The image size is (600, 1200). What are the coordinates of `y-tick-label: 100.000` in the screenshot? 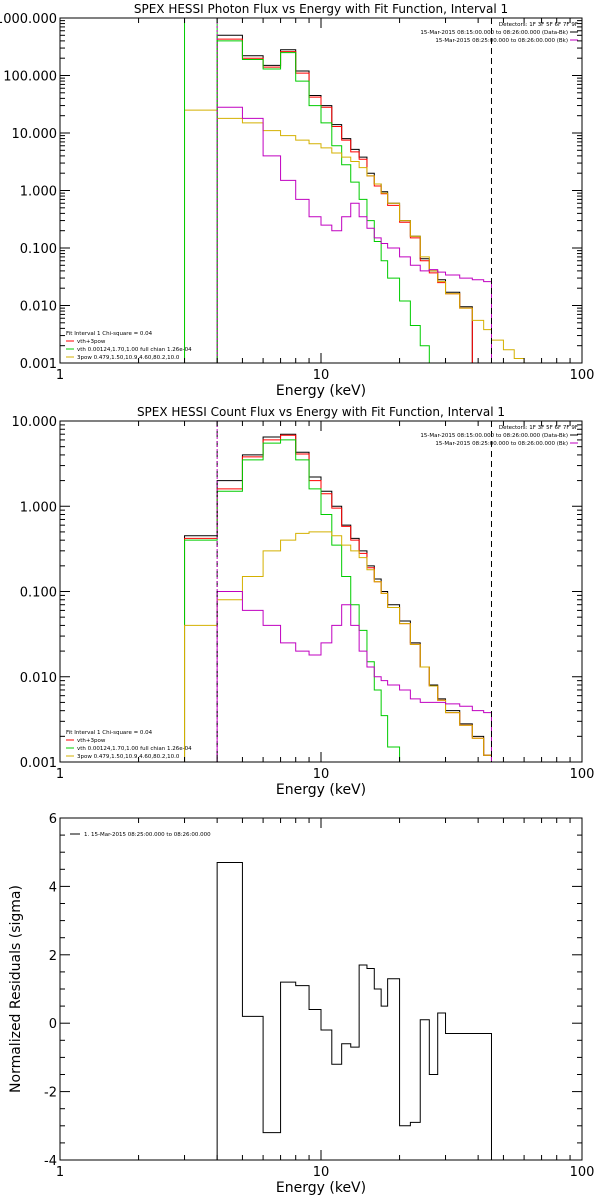 It's located at (30, 77).